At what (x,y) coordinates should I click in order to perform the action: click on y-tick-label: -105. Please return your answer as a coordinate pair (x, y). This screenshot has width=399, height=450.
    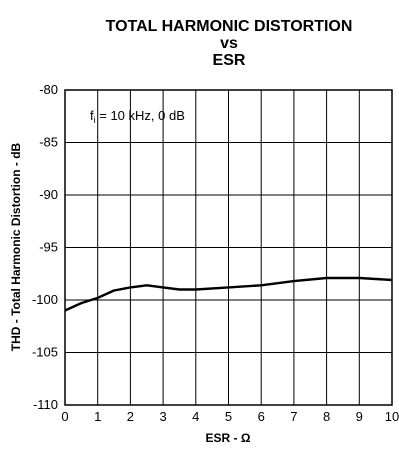
    Looking at the image, I should click on (45, 352).